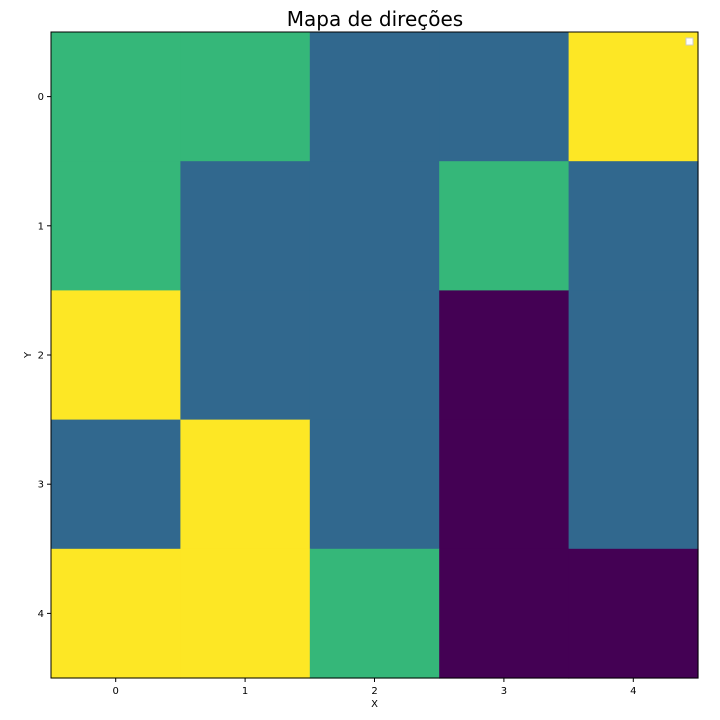  Describe the element at coordinates (245, 691) in the screenshot. I see `x-tick-label: 1` at that location.